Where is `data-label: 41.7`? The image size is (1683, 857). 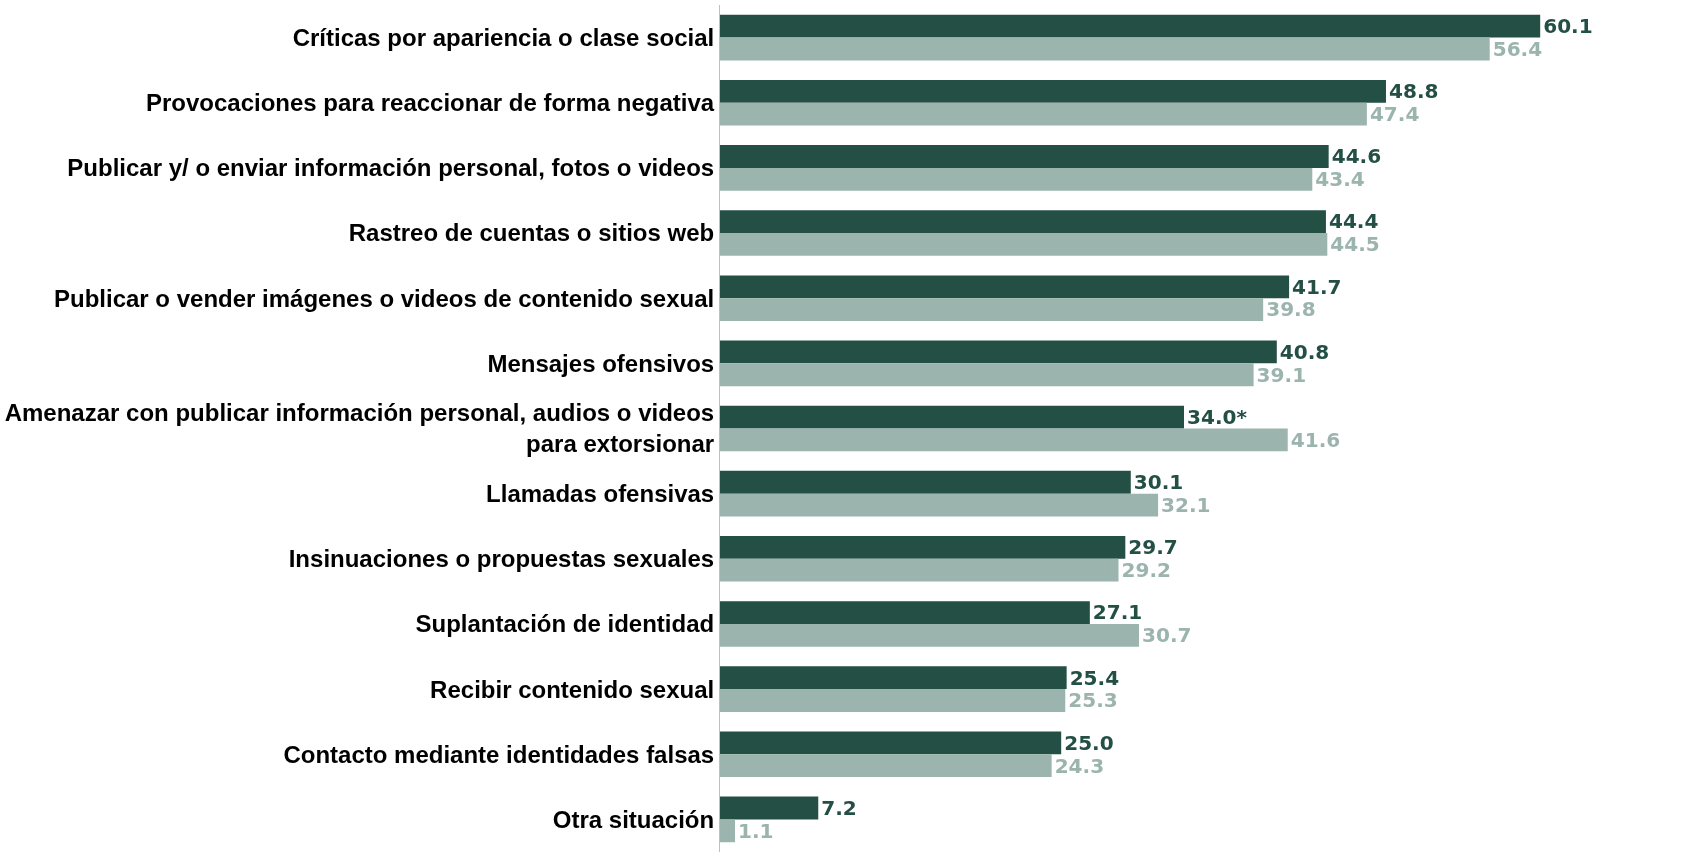 data-label: 41.7 is located at coordinates (1317, 286).